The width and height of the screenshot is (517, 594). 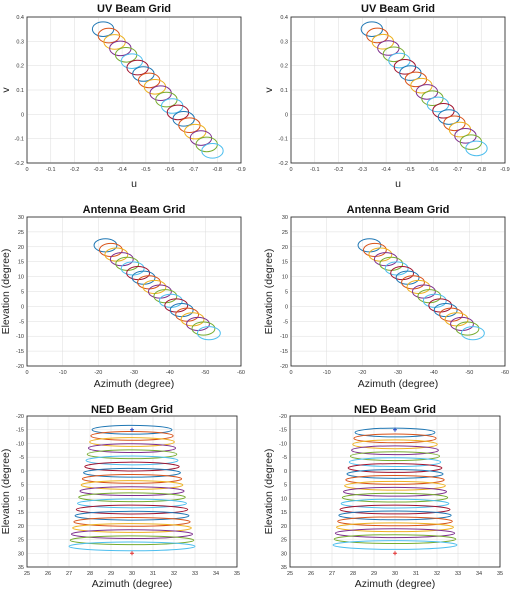 What do you see at coordinates (332, 574) in the screenshot?
I see `x-tick-label: 27` at bounding box center [332, 574].